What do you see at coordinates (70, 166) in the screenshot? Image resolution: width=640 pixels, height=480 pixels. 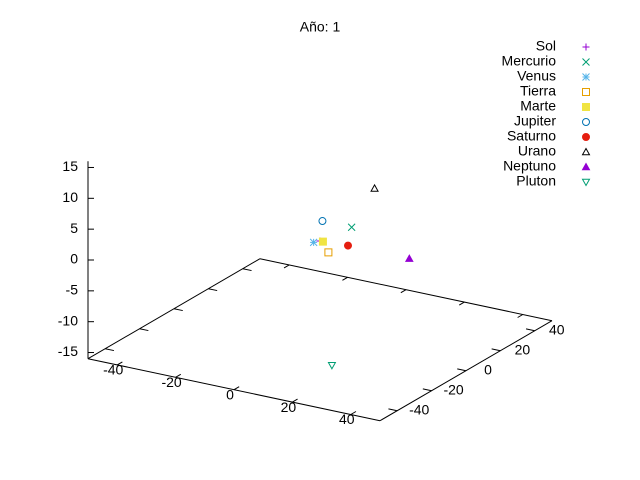 I see `z-tick-label: 15` at bounding box center [70, 166].